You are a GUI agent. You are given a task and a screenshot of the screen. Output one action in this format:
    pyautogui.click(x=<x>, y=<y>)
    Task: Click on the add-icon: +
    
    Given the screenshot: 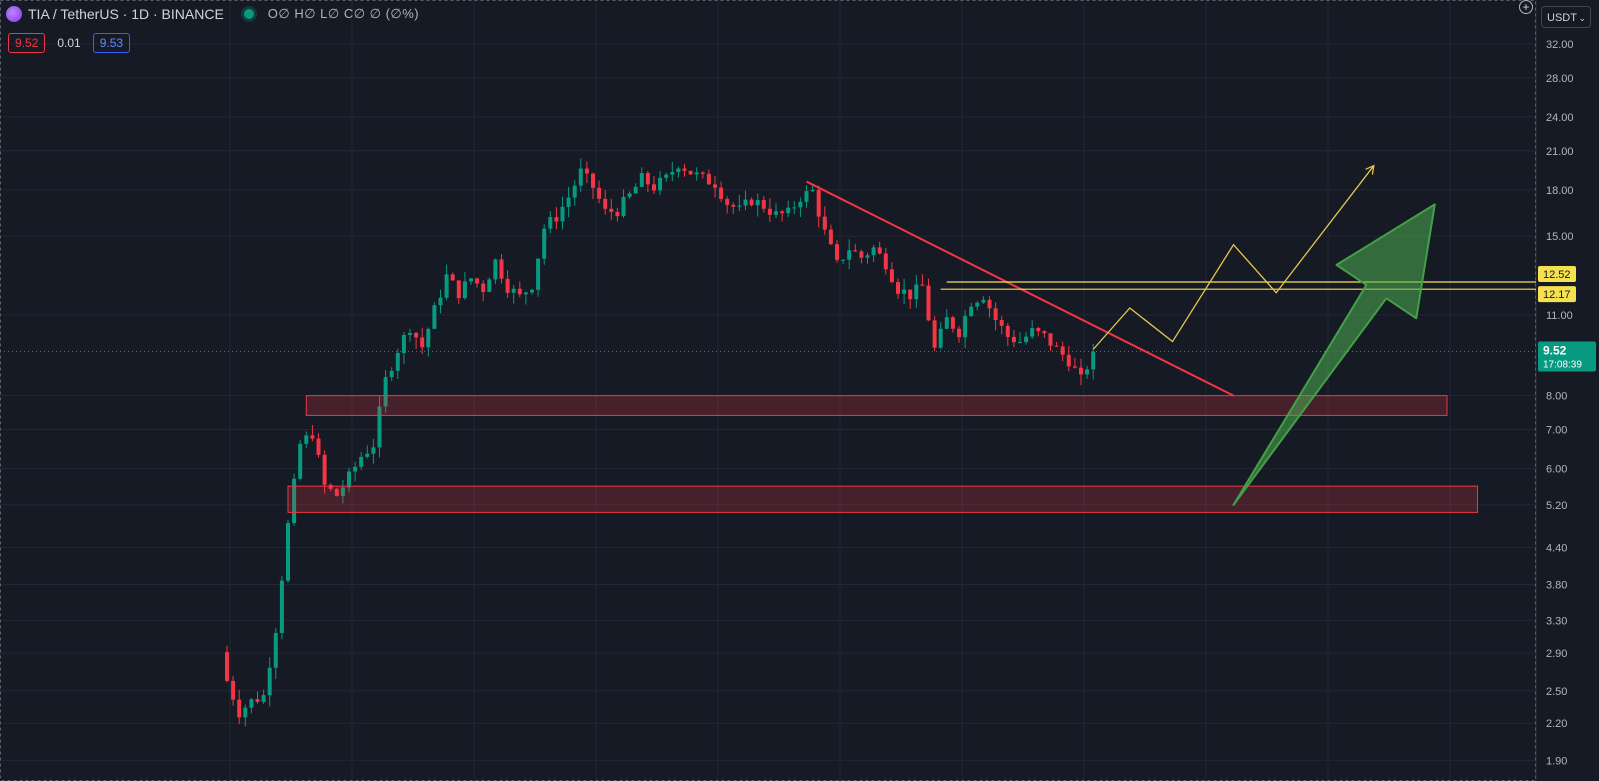 What is the action you would take?
    pyautogui.click(x=1526, y=7)
    